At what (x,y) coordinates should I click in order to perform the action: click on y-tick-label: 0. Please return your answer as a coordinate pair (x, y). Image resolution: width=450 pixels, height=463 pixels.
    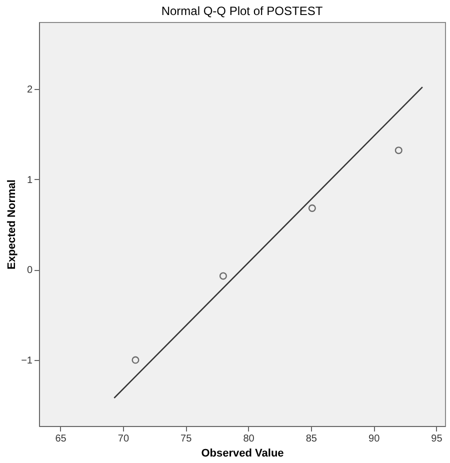
    Looking at the image, I should click on (29, 270).